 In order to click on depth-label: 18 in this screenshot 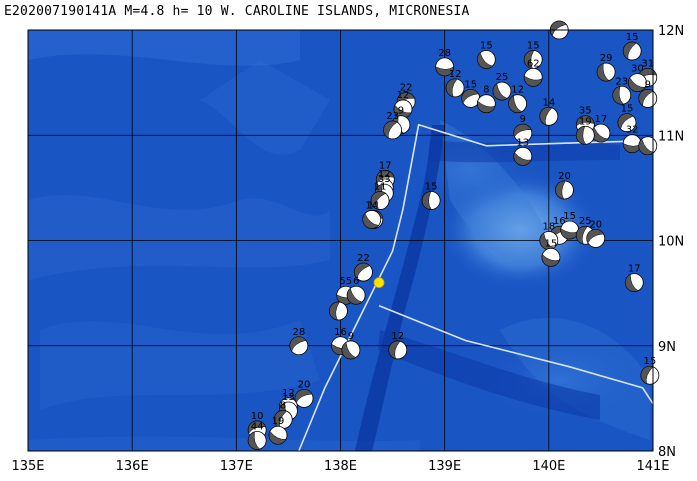, I will do `click(548, 227)`.